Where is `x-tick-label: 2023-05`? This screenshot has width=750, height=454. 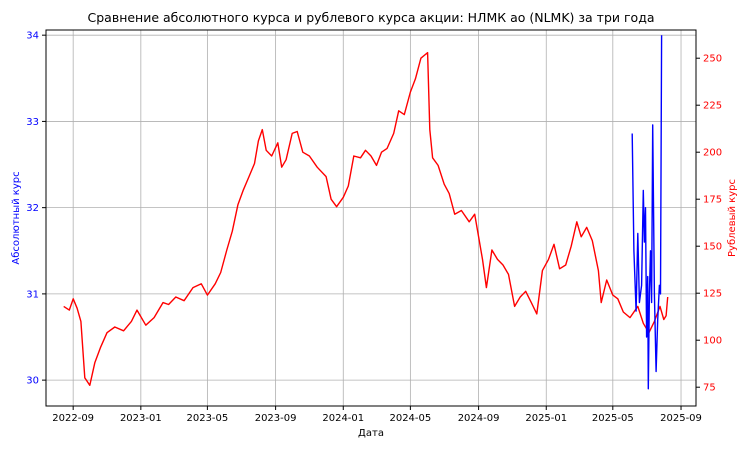 x-tick-label: 2023-05 is located at coordinates (207, 418).